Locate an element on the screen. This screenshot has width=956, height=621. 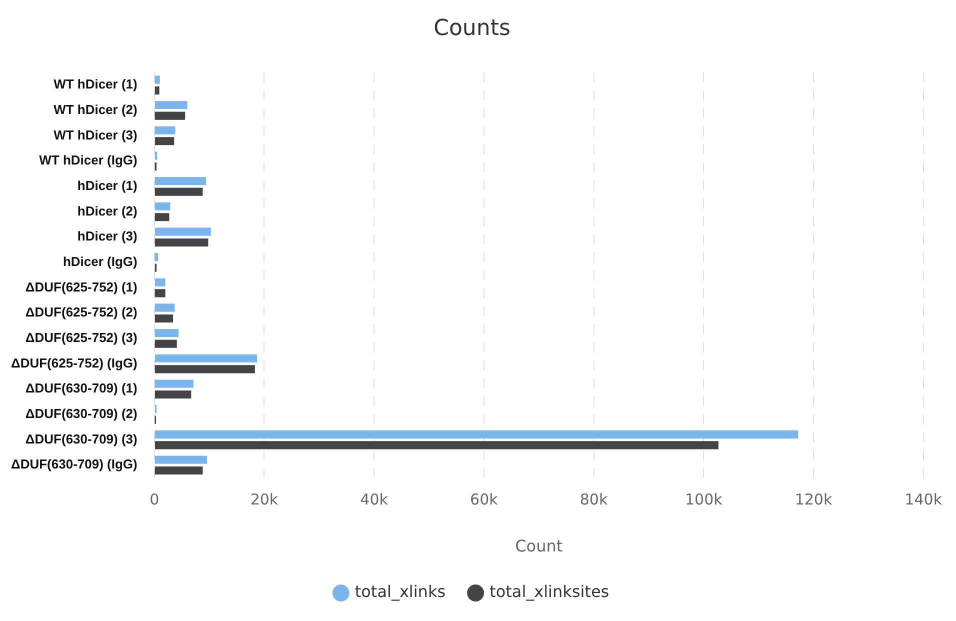
y-tick-label: ΔDUF(630-709) (3) is located at coordinates (81, 438).